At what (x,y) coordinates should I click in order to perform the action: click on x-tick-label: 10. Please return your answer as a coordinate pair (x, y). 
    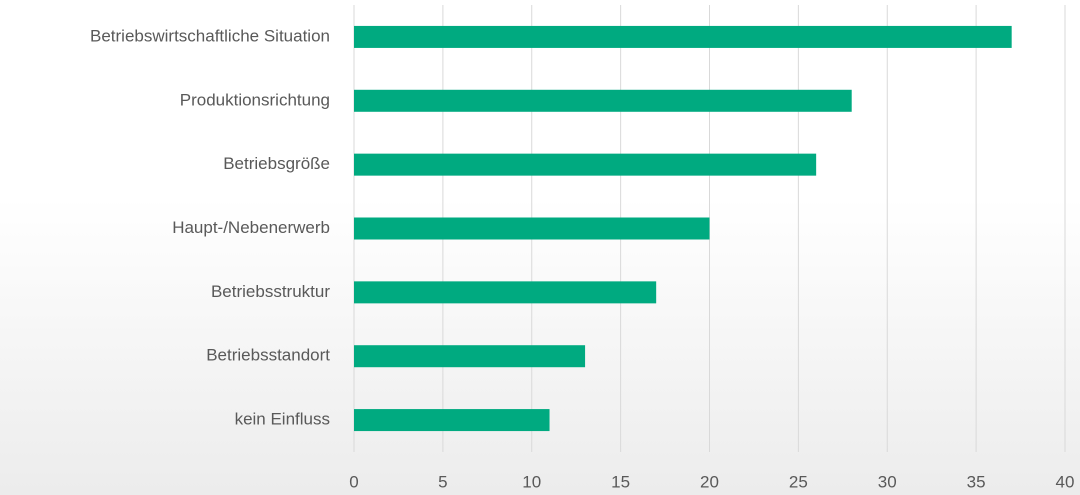
    Looking at the image, I should click on (531, 481).